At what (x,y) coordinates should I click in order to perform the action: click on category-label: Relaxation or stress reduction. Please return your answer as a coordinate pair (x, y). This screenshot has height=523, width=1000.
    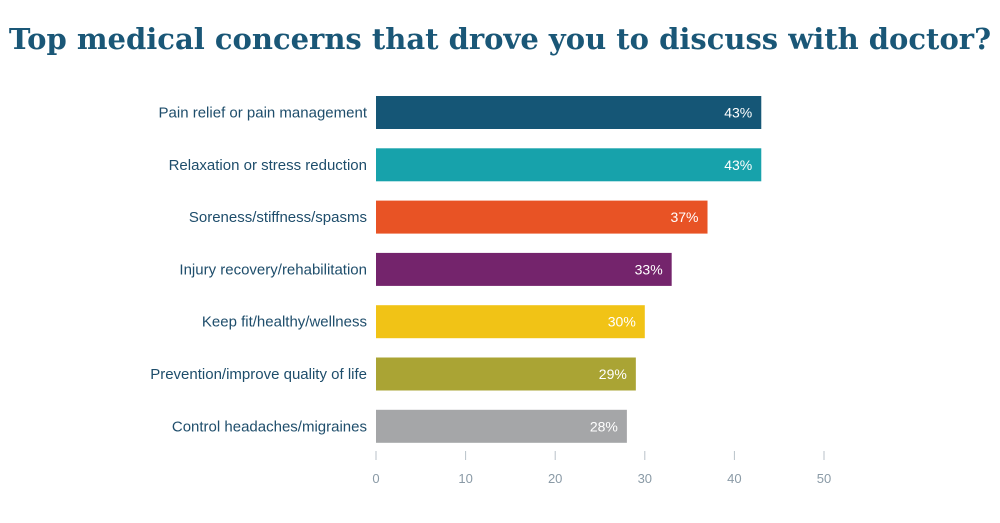
    Looking at the image, I should click on (268, 165).